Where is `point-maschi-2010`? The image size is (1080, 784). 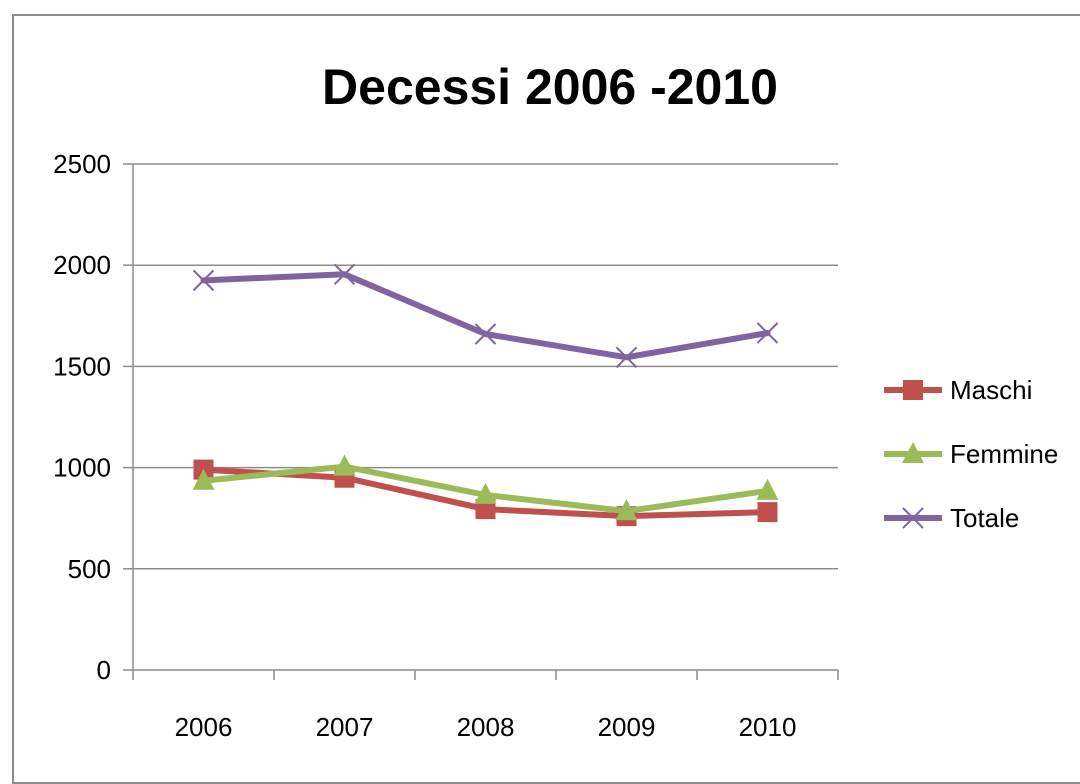
point-maschi-2010 is located at coordinates (767, 512).